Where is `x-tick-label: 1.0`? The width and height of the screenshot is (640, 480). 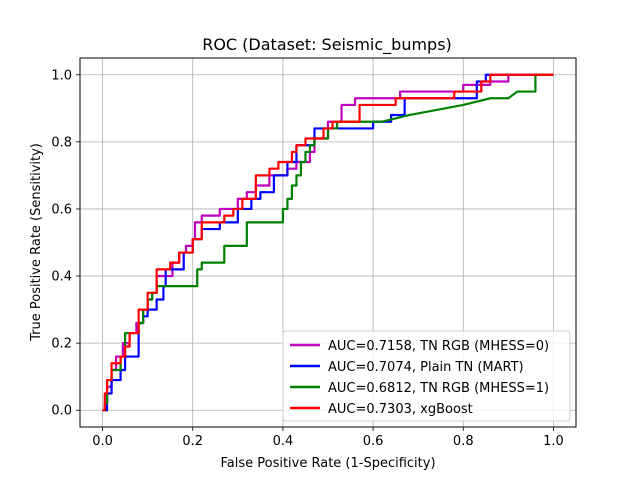
x-tick-label: 1.0 is located at coordinates (553, 441).